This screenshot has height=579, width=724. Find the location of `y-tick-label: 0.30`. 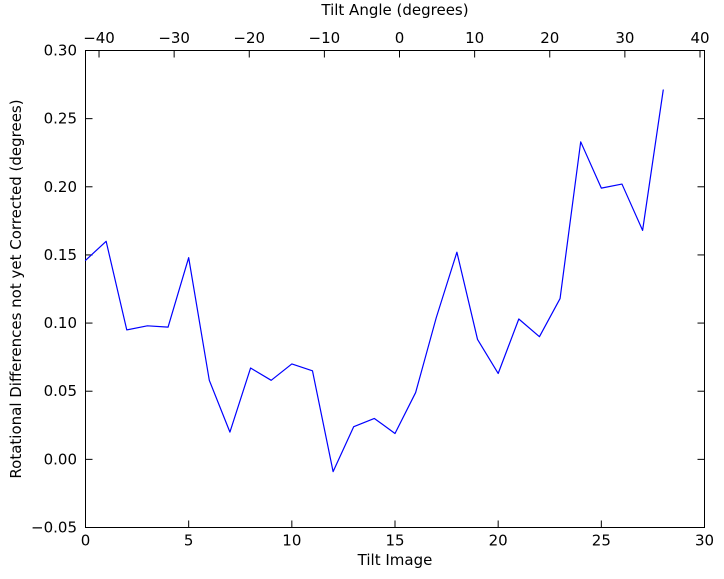

y-tick-label: 0.30 is located at coordinates (60, 51).